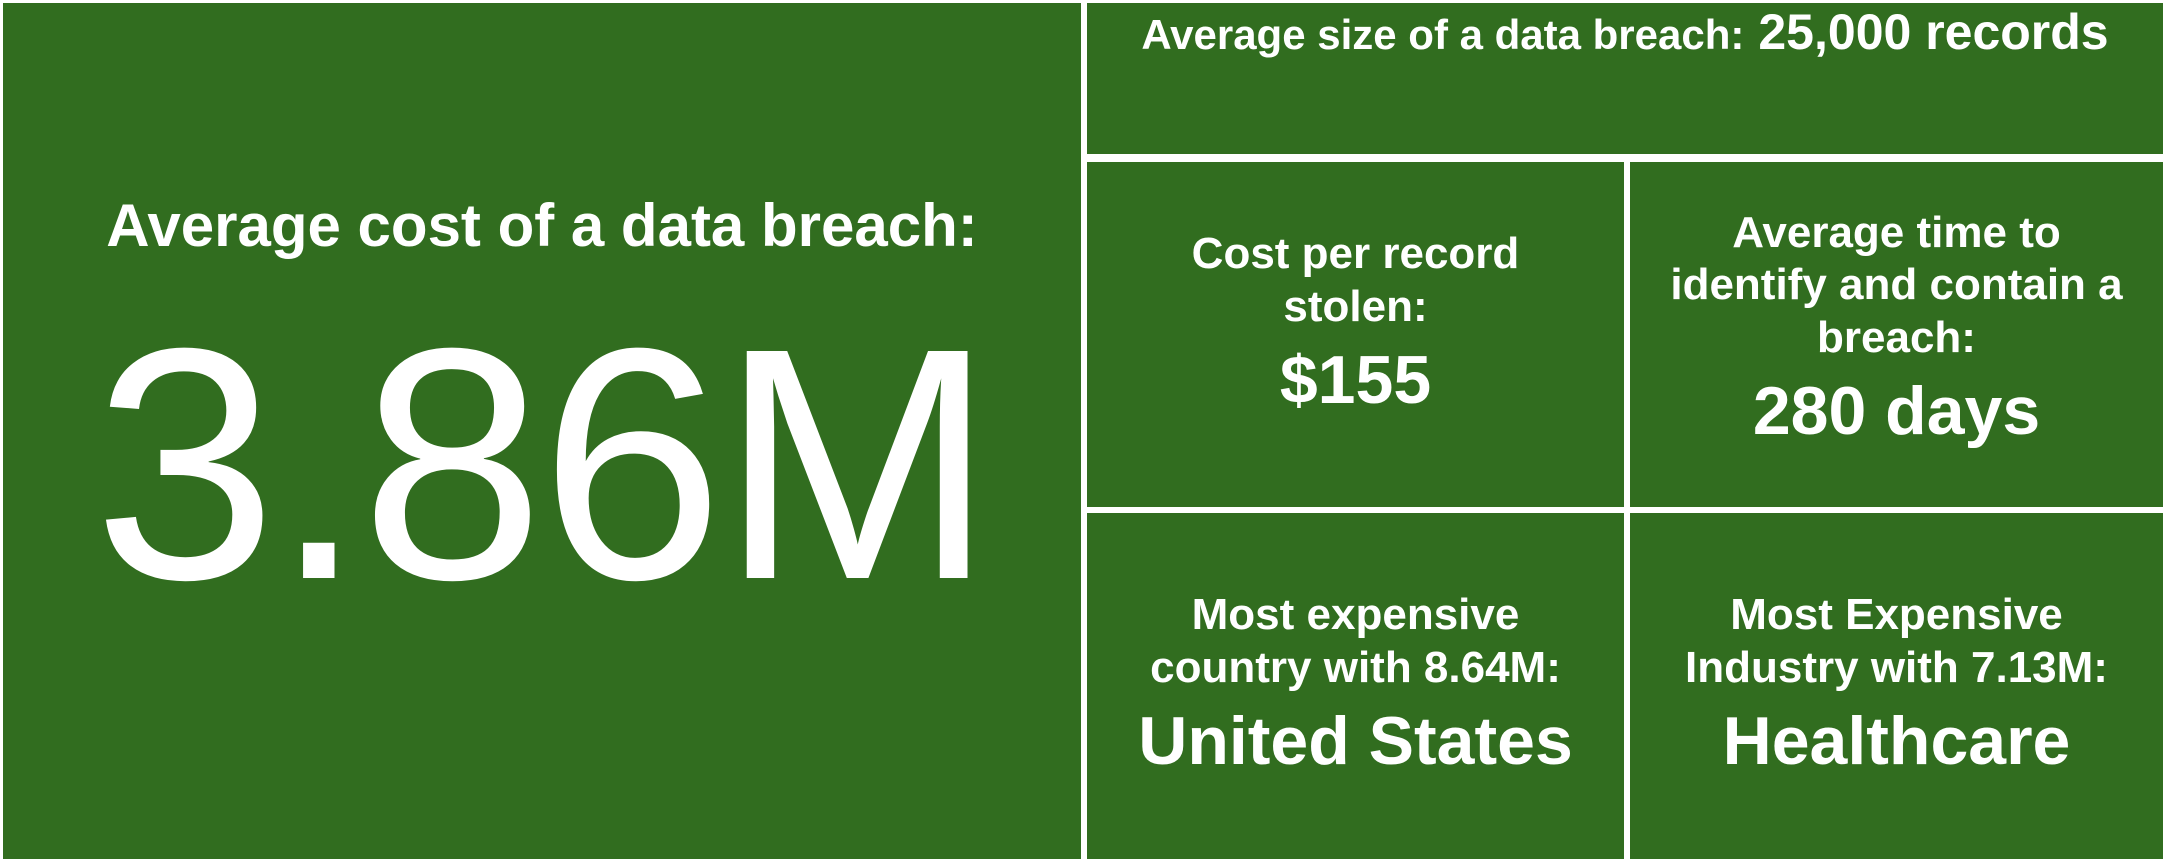 The width and height of the screenshot is (2166, 862). Describe the element at coordinates (1355, 279) in the screenshot. I see `cost-per-record-label: Cost per record stolen:` at that location.